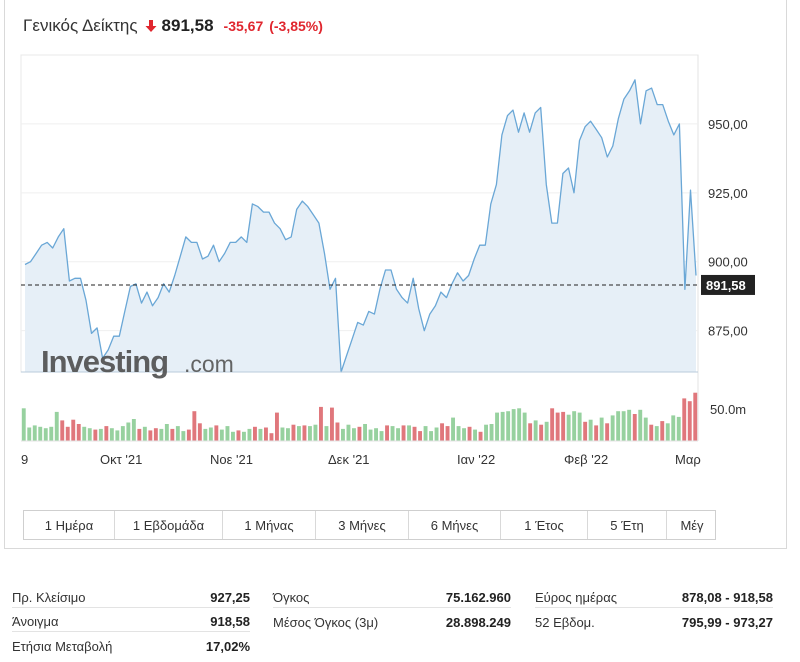 This screenshot has width=800, height=662. What do you see at coordinates (69, 525) in the screenshot?
I see `tab-0: 1 Ημέρα` at bounding box center [69, 525].